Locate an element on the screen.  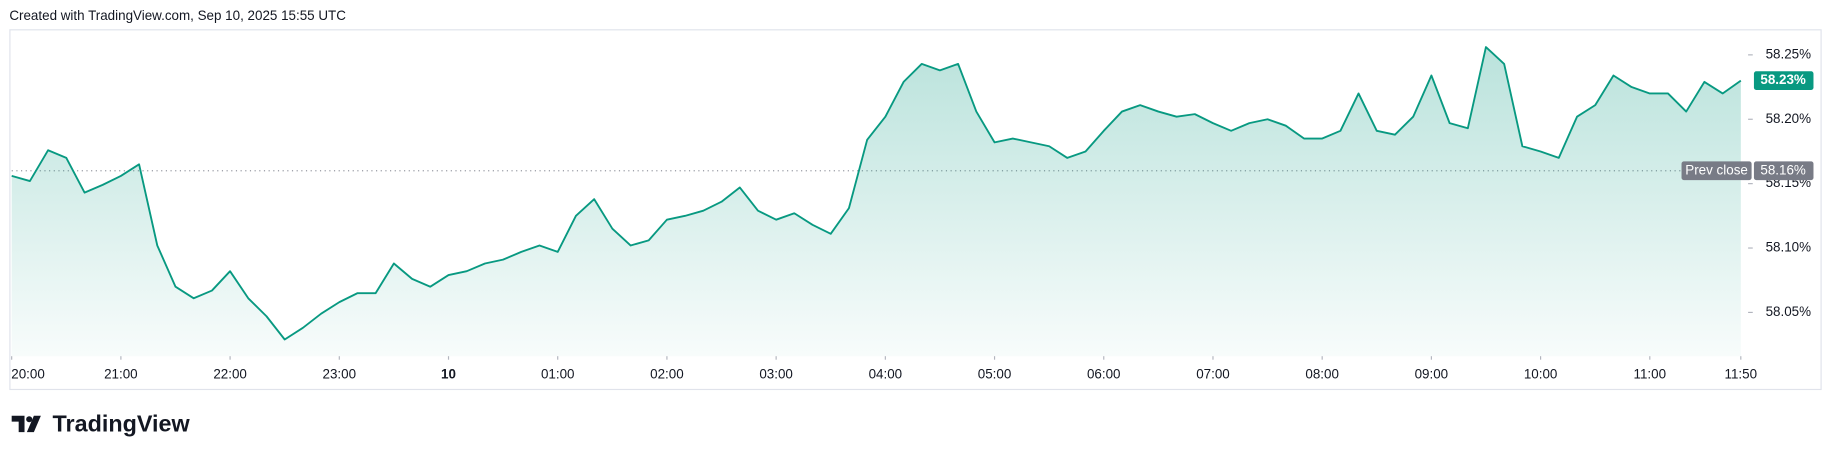
y-tick-label: 58.05% is located at coordinates (1789, 311).